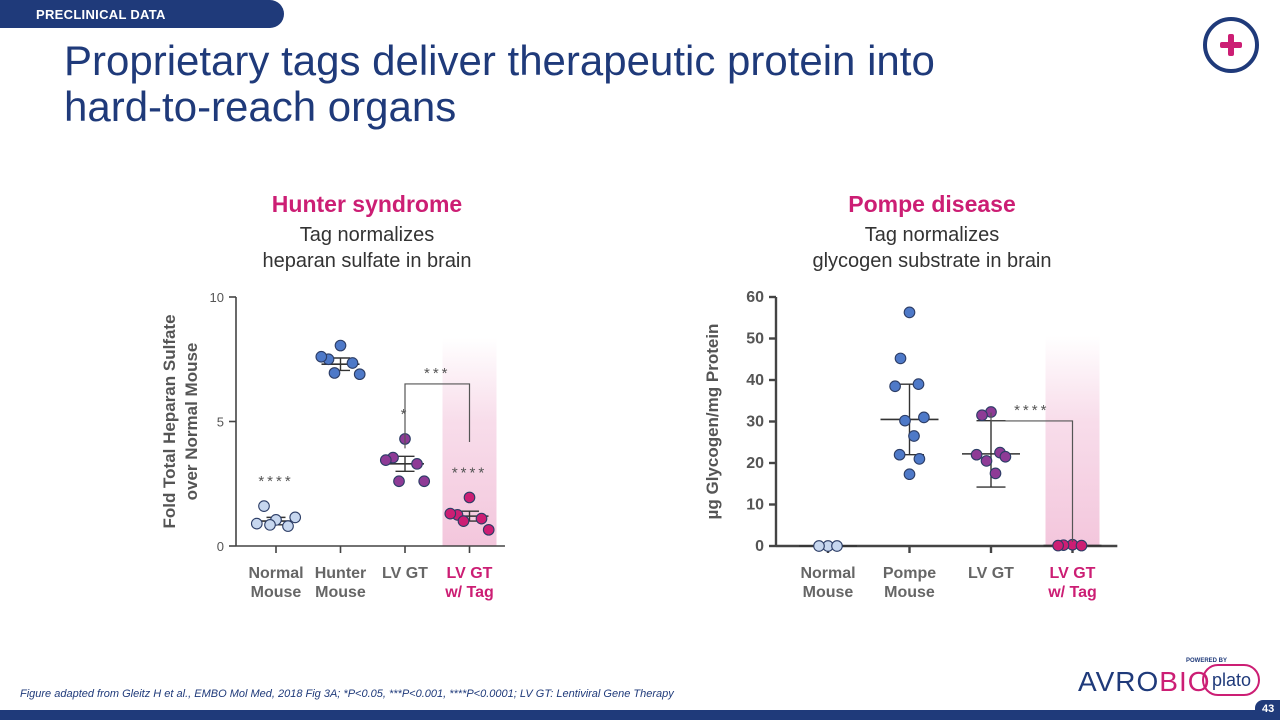 The height and width of the screenshot is (720, 1280). Describe the element at coordinates (1185, 681) in the screenshot. I see `logo-bio: BIO` at that location.